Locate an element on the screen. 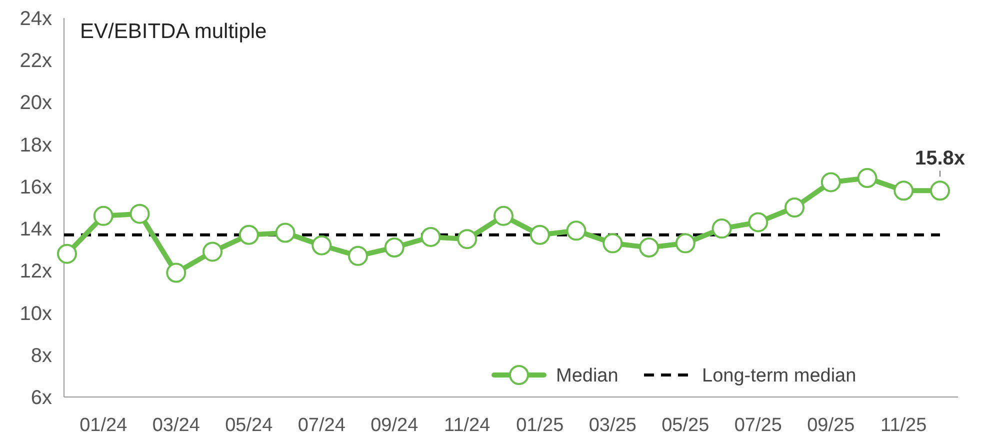  x-tick-label: 07/24 is located at coordinates (322, 425).